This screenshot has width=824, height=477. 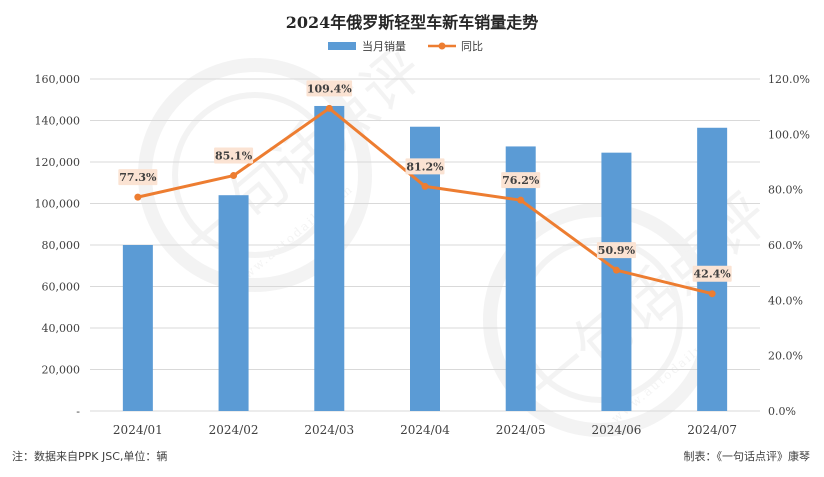 I want to click on data-label: 50.9%, so click(x=617, y=250).